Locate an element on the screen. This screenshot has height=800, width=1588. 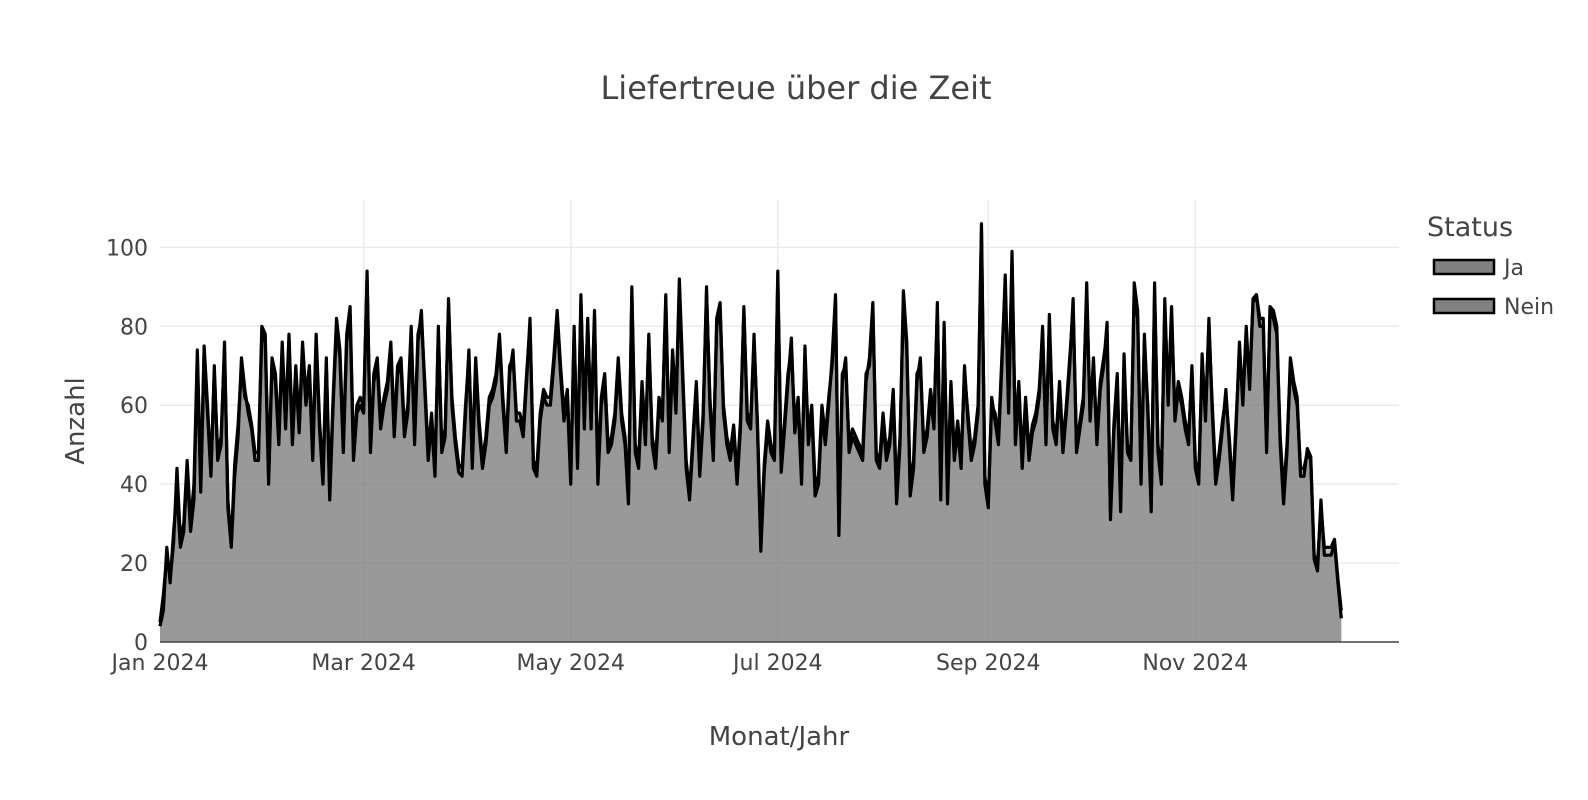
y-tick-label: 0 is located at coordinates (141, 643).